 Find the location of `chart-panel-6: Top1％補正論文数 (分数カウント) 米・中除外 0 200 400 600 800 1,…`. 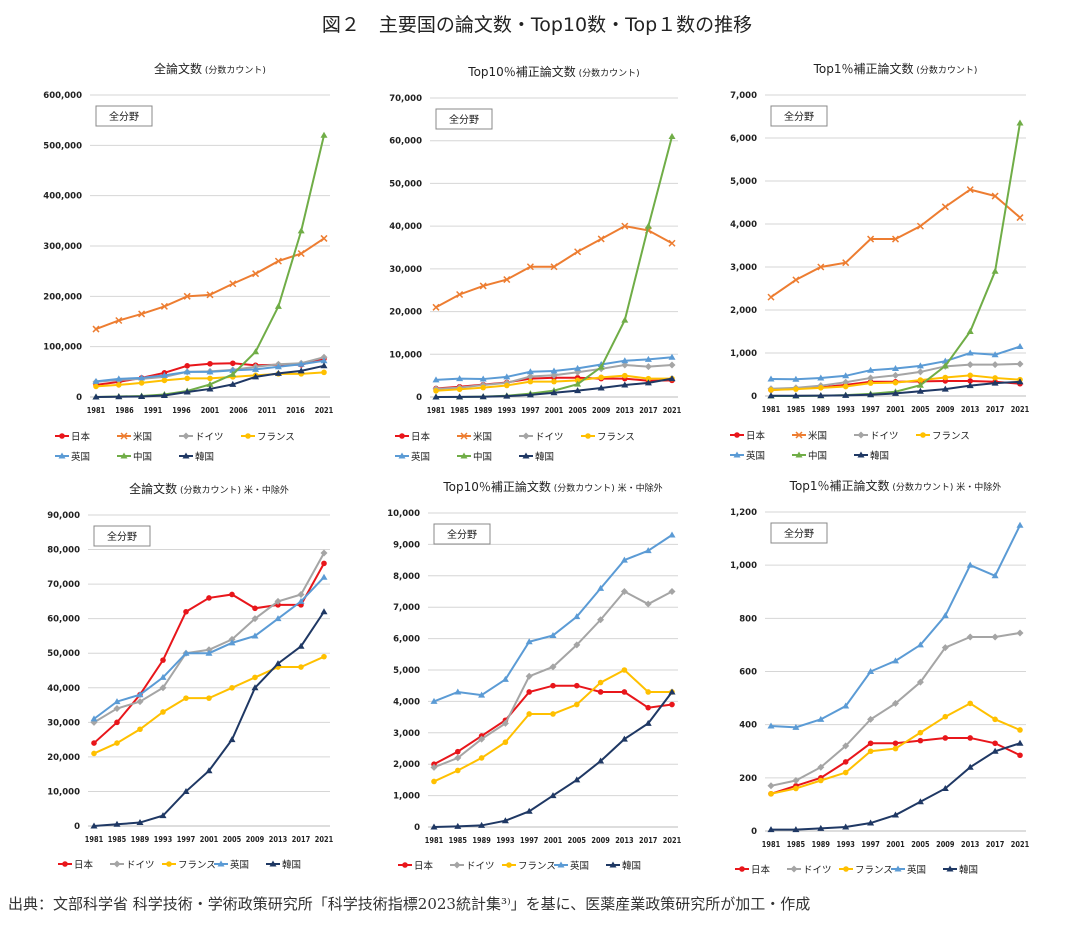

chart-panel-6: Top1％補正論文数 (分数カウント) 米・中除外 0 200 400 600 800 1,… is located at coordinates (879, 677).